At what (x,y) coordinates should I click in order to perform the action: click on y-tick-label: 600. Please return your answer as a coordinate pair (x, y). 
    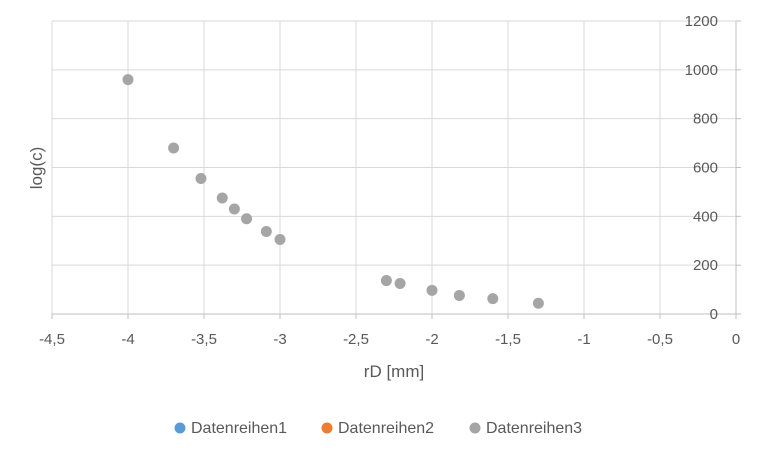
    Looking at the image, I should click on (705, 168).